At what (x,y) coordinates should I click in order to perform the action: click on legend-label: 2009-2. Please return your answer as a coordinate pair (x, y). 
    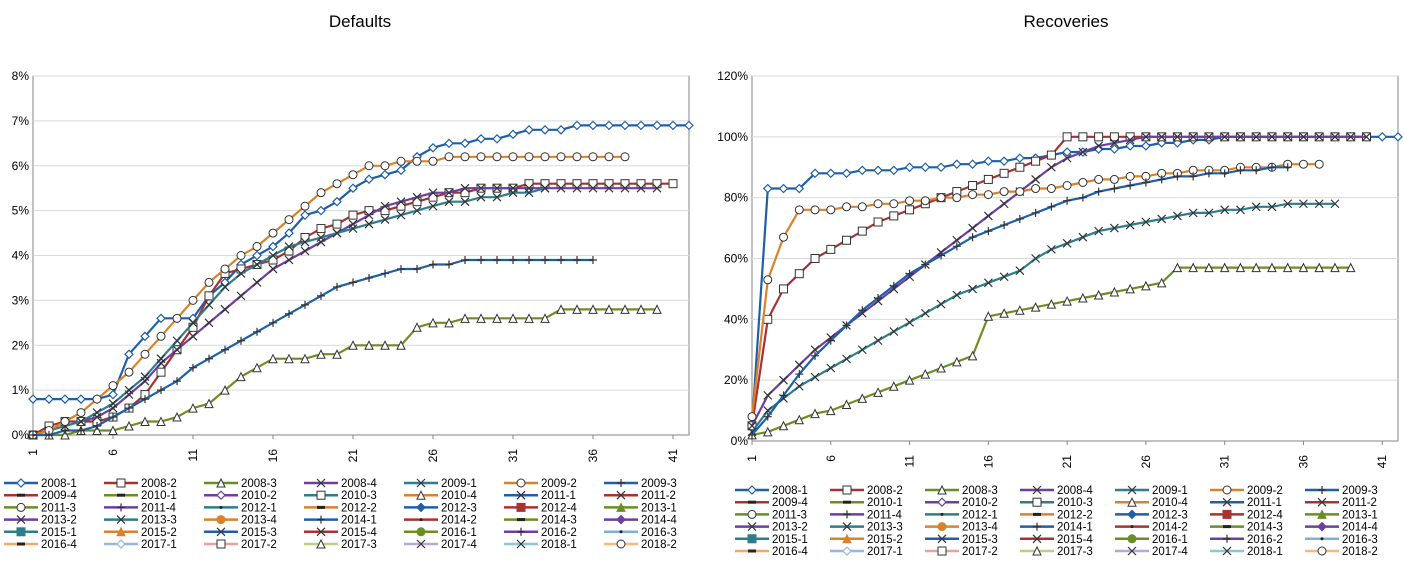
    Looking at the image, I should click on (1265, 491).